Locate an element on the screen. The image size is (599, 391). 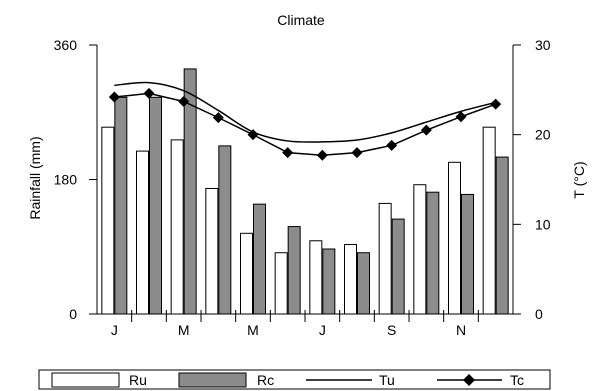
y-axis-label-right: T (°C) is located at coordinates (579, 179).